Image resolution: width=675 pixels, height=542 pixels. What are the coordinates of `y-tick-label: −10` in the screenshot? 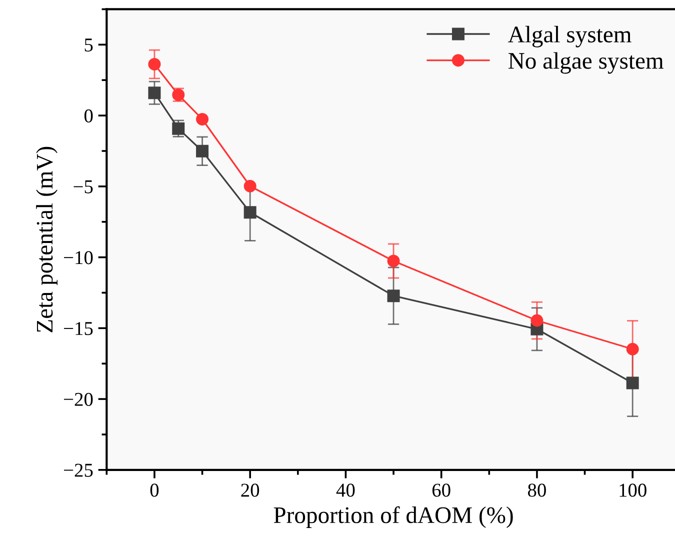 It's located at (78, 257).